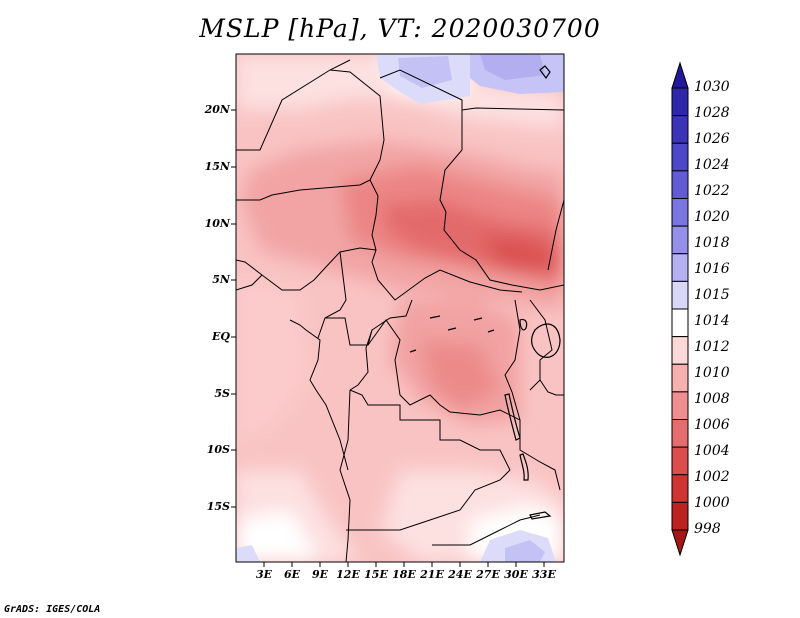 The image size is (800, 618). Describe the element at coordinates (221, 279) in the screenshot. I see `lat-label-5n: 5N` at that location.